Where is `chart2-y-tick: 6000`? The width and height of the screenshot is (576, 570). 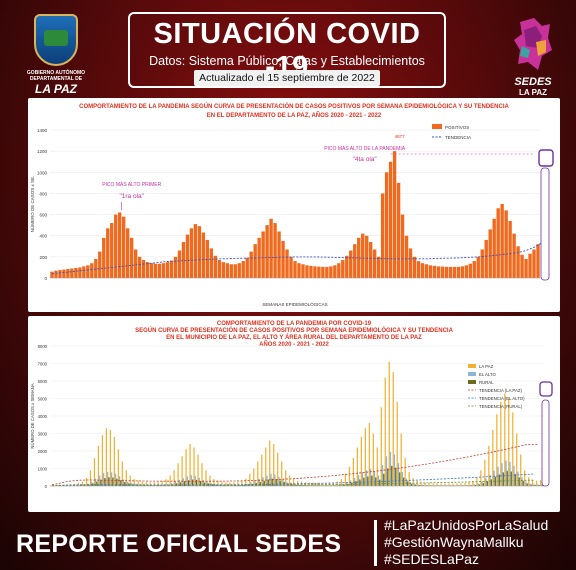
chart2-y-tick: 6000 is located at coordinates (43, 381).